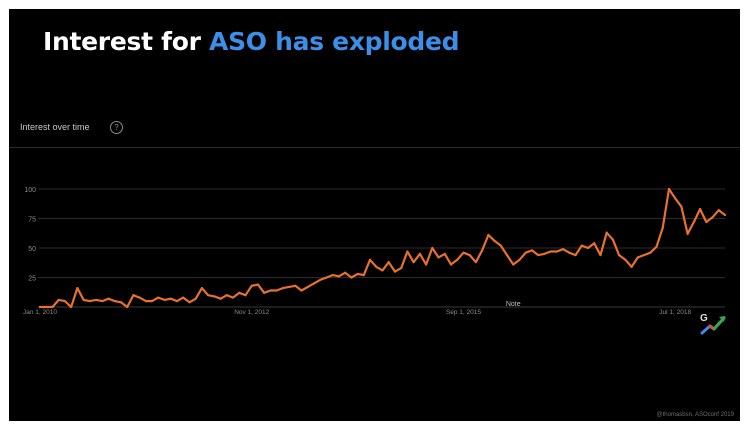  I want to click on google-trends-icon: G, so click(714, 323).